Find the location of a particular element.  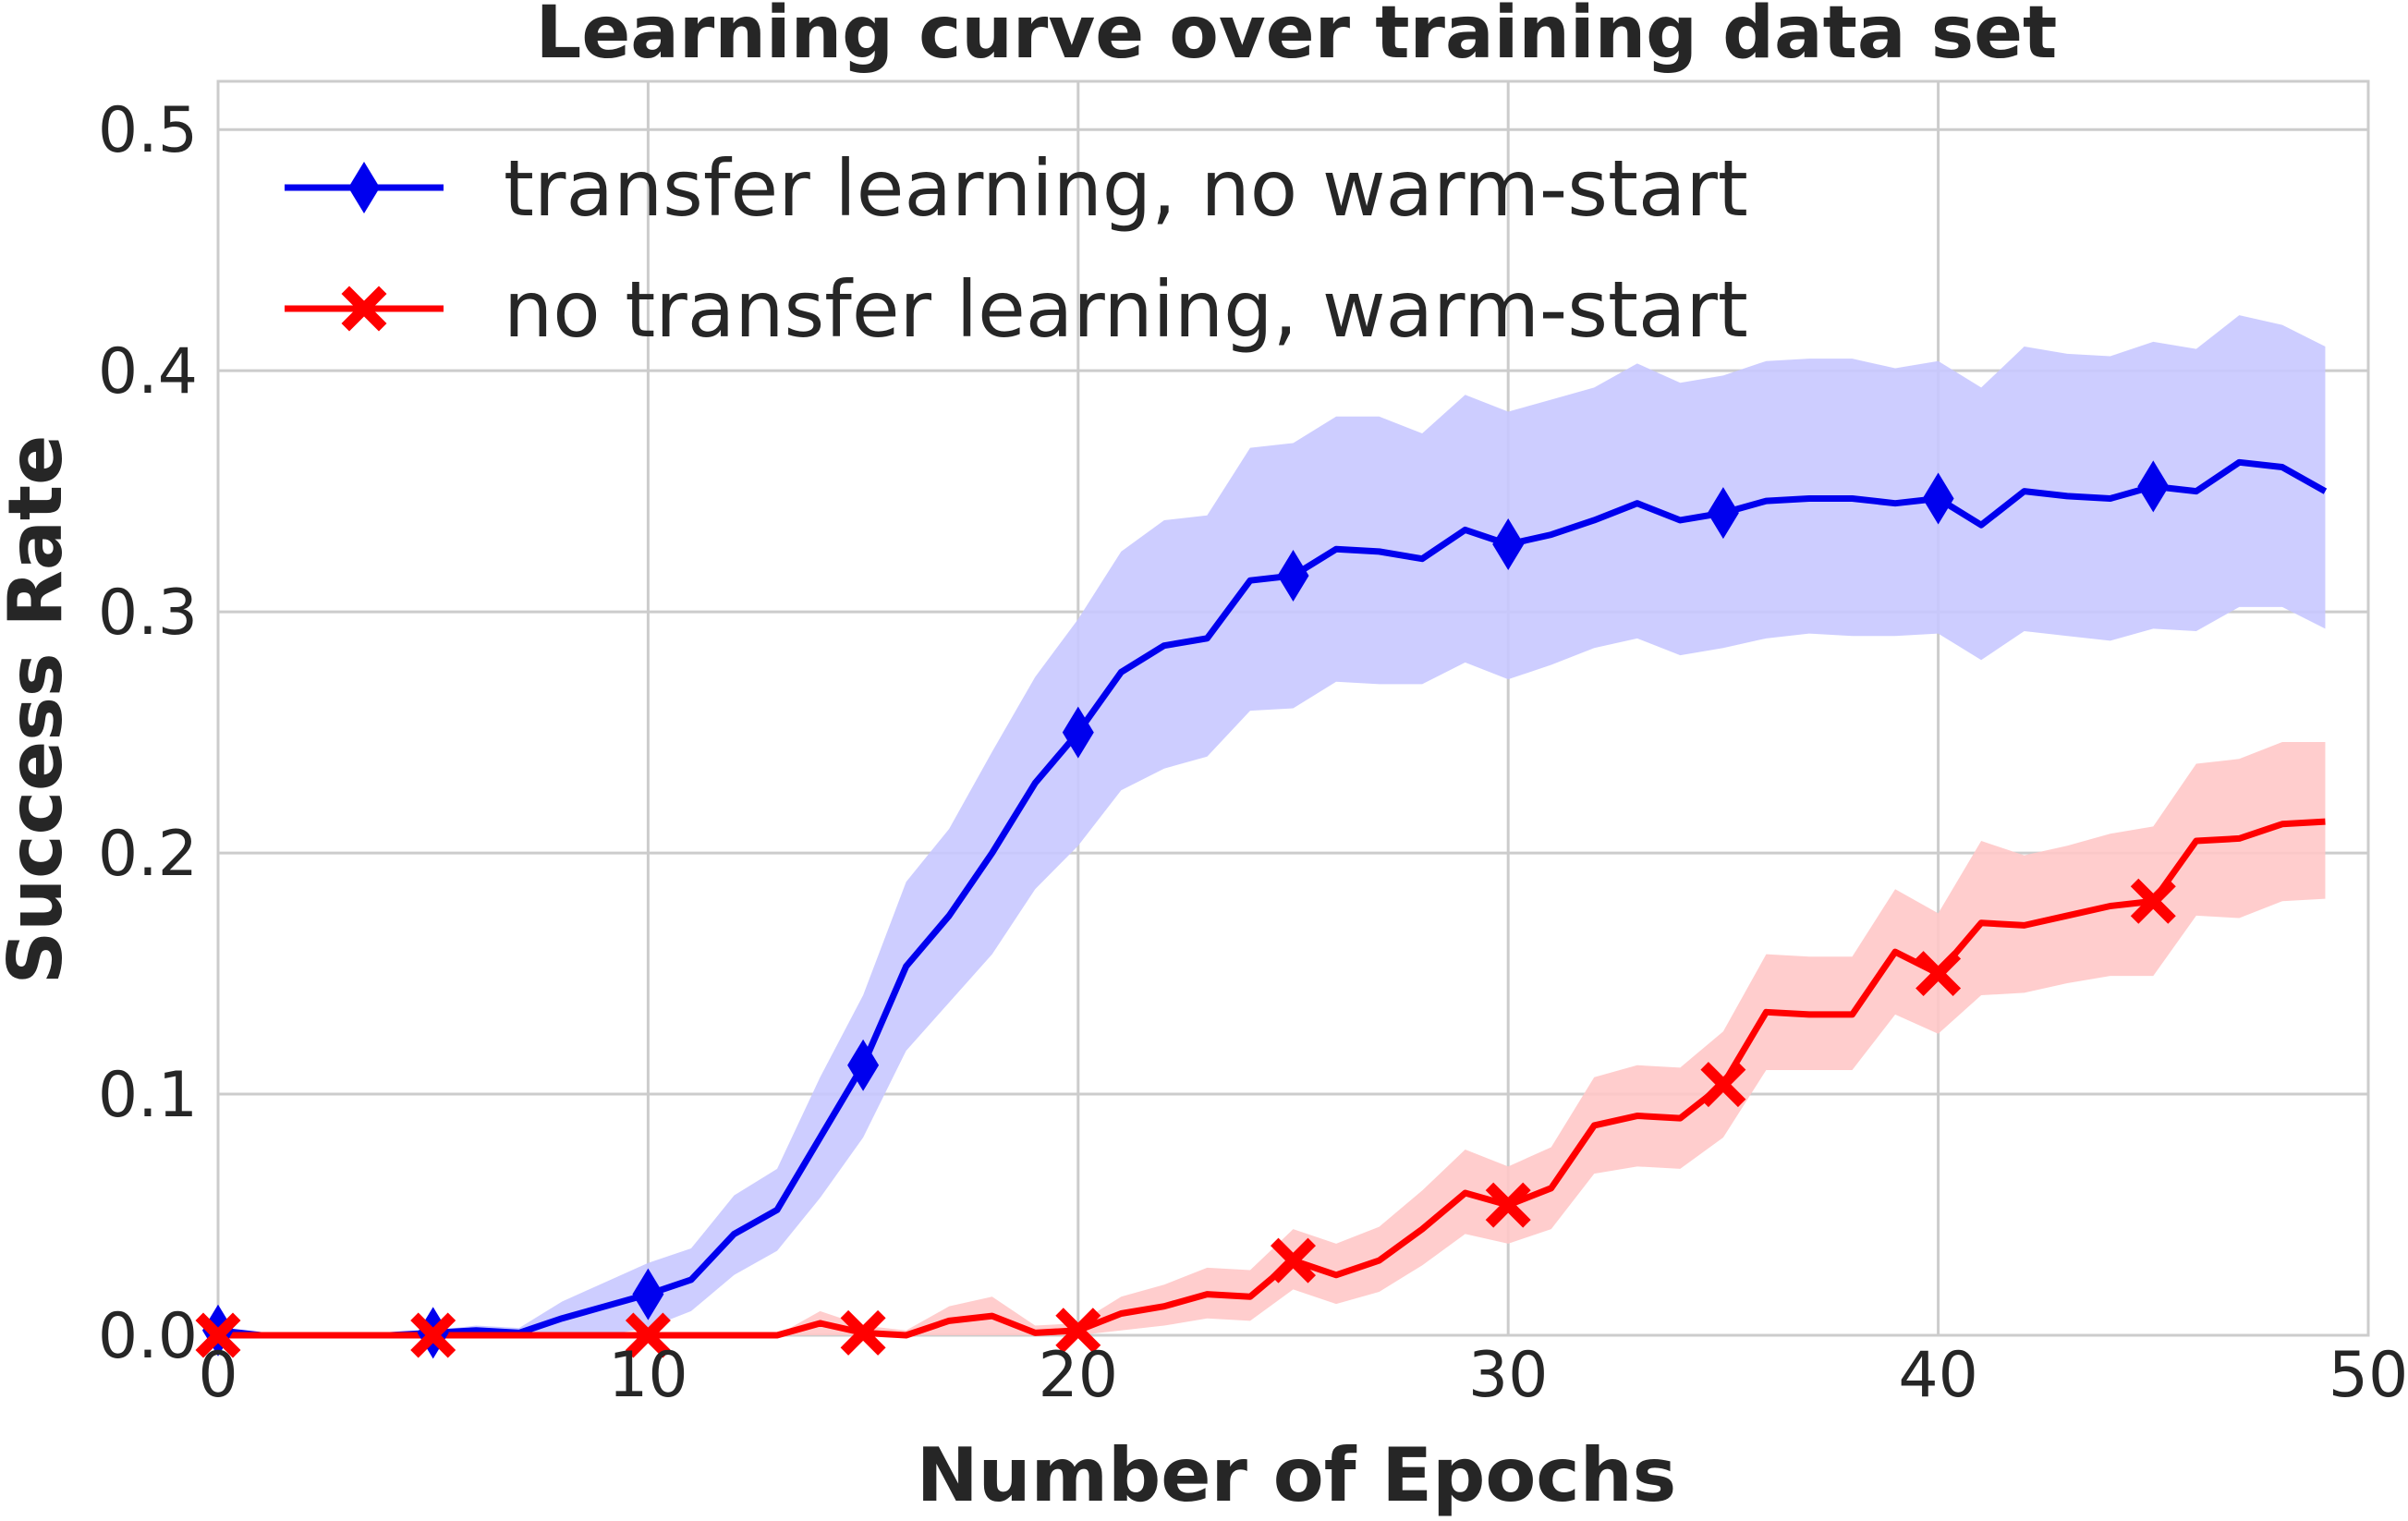

x-tick-label: 0 is located at coordinates (217, 1376).